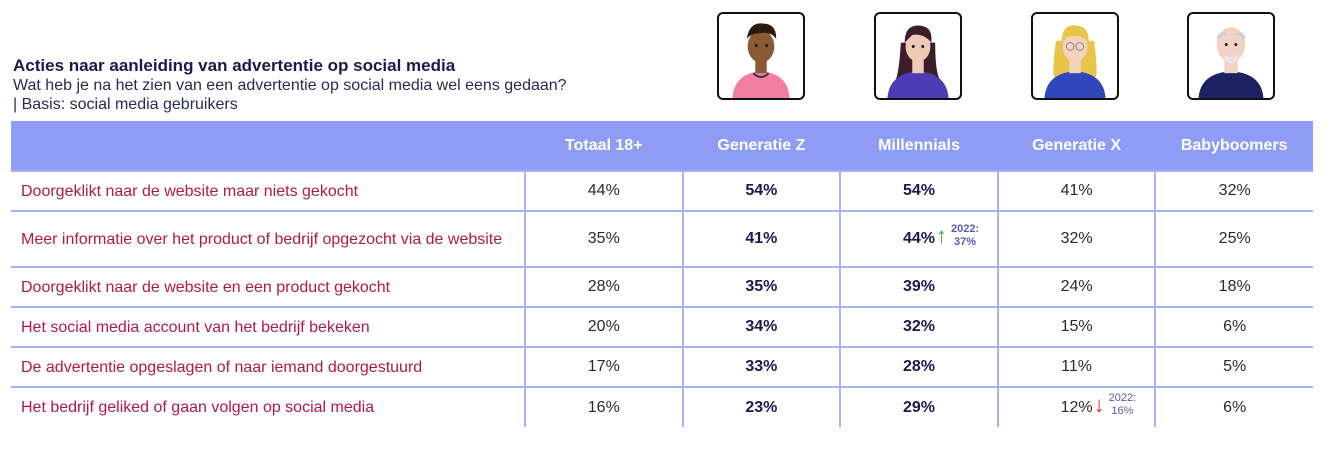  What do you see at coordinates (761, 56) in the screenshot?
I see `avatar-generatie-z` at bounding box center [761, 56].